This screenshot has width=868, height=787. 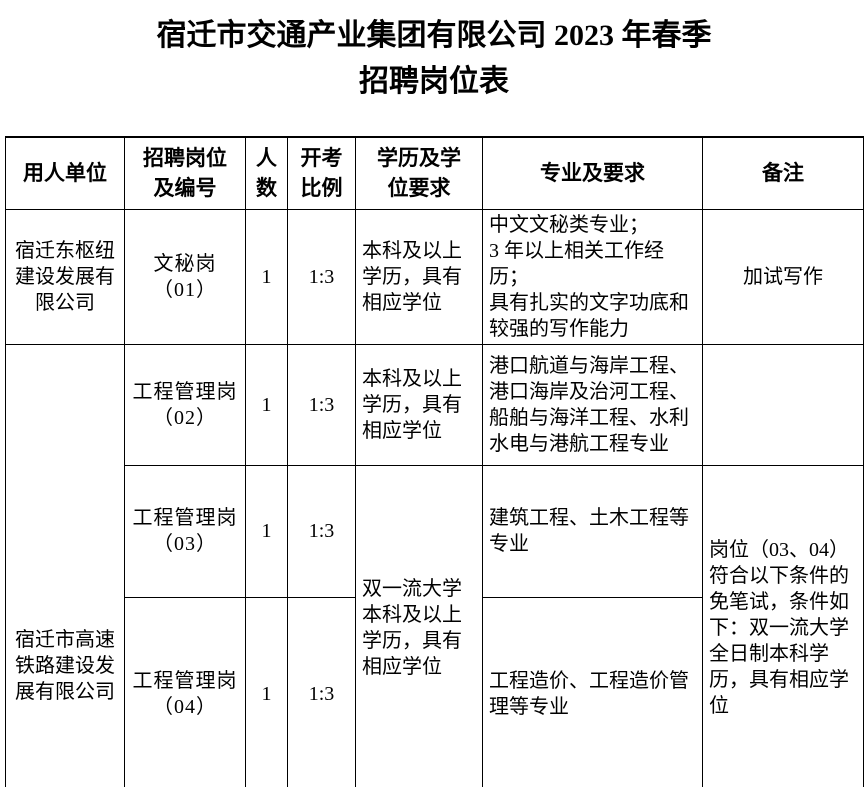 I want to click on post-cell: 工程管理岗 （03）, so click(x=185, y=531).